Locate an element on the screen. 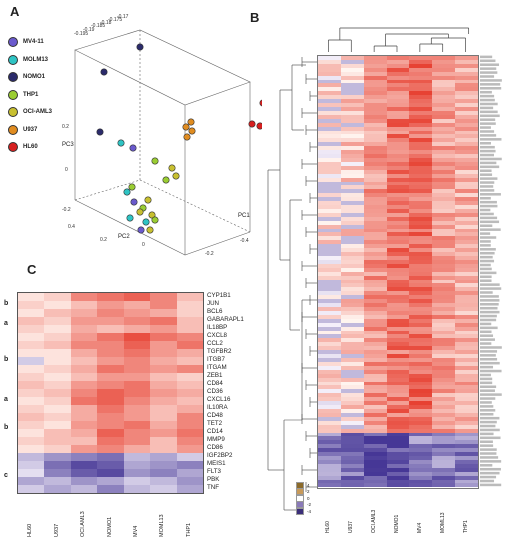  heatmap-b-row-labels is located at coordinates (491, 271).